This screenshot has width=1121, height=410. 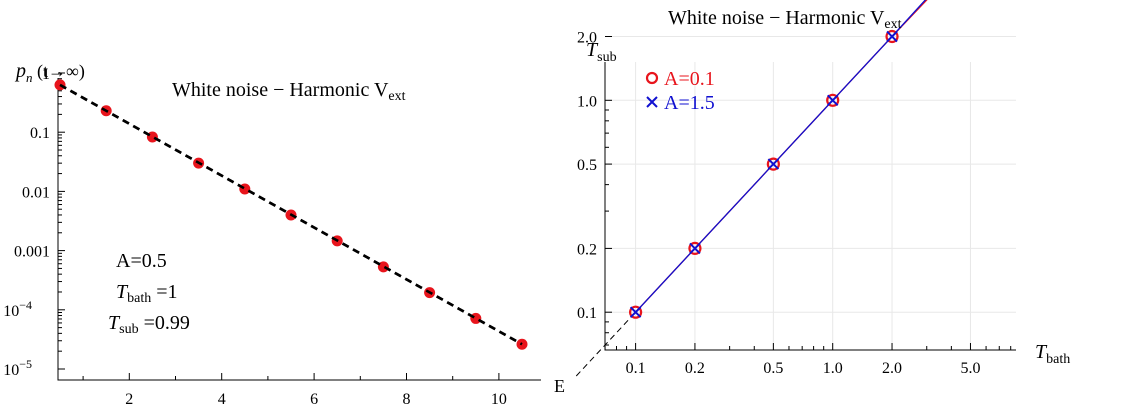 What do you see at coordinates (149, 324) in the screenshot?
I see `annotation-t-sub: Tsub =0.99` at bounding box center [149, 324].